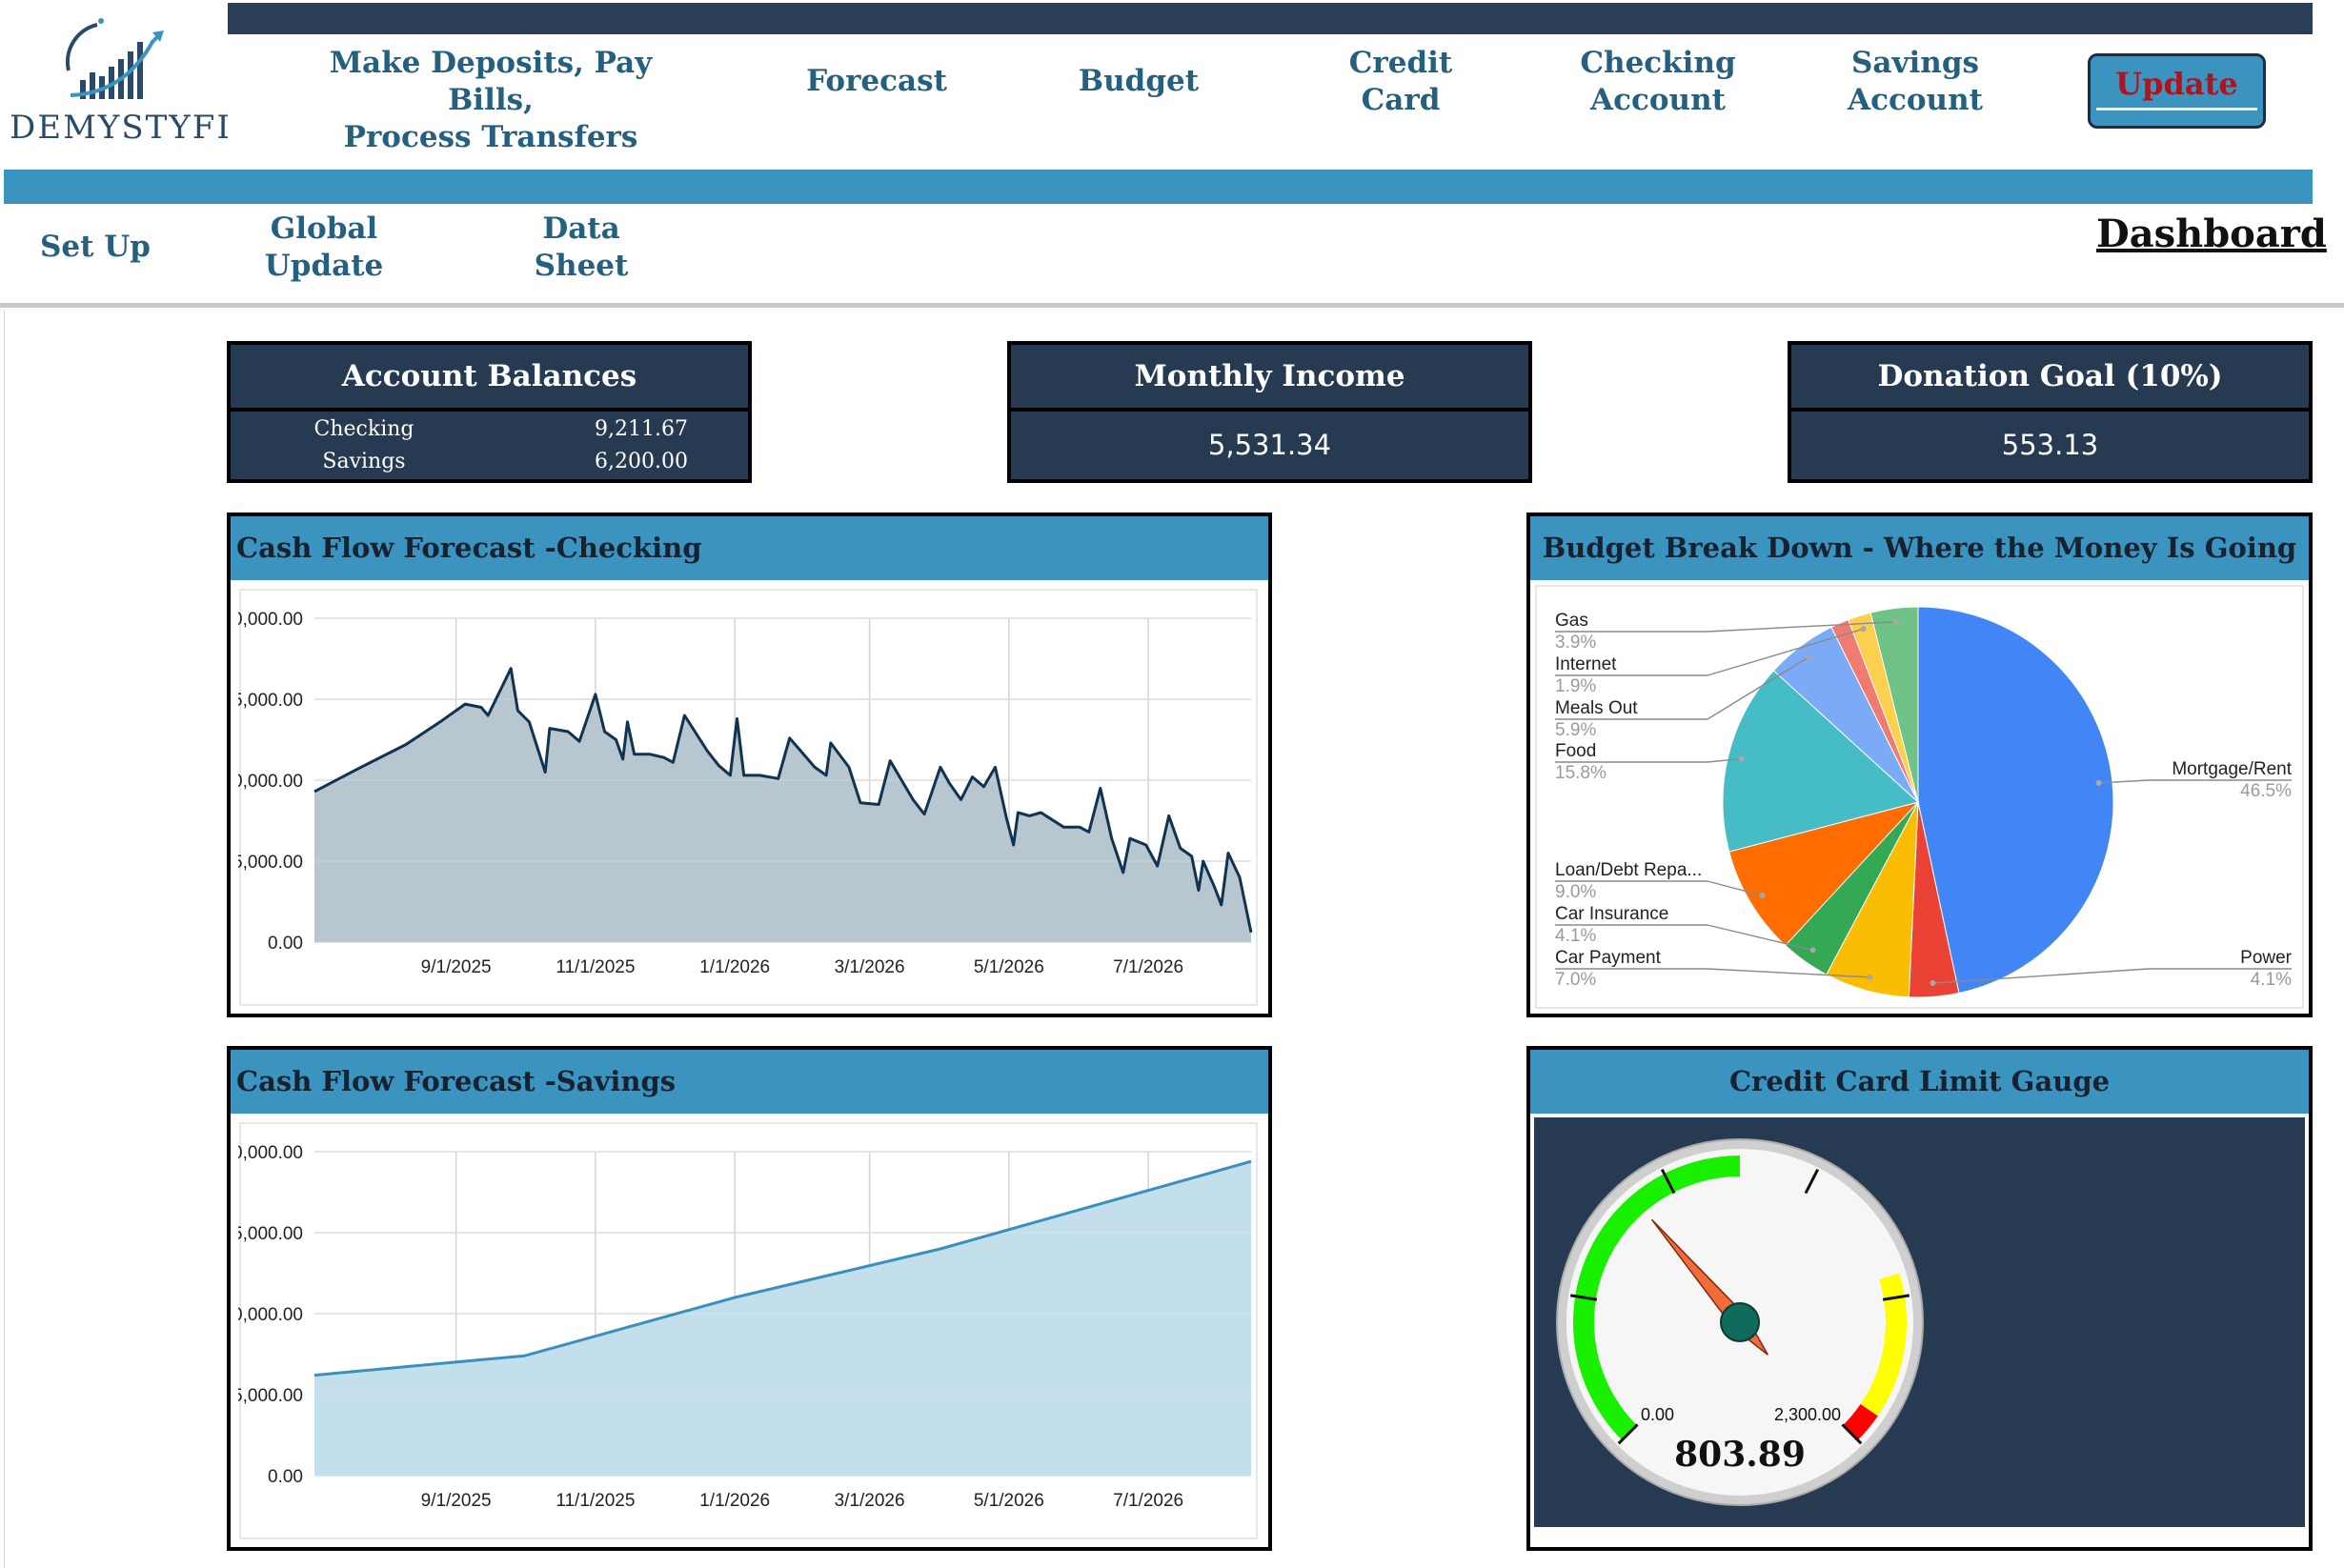 The height and width of the screenshot is (1568, 2344). What do you see at coordinates (1883, 1345) in the screenshot?
I see `gauge-yellow-band` at bounding box center [1883, 1345].